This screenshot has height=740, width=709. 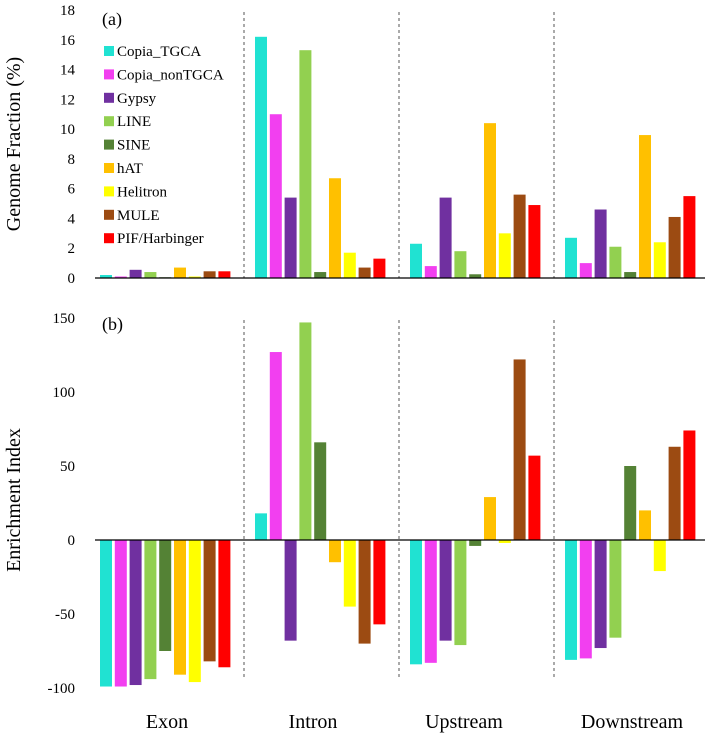 I want to click on bar-a-gypsy-intron, so click(x=290, y=237).